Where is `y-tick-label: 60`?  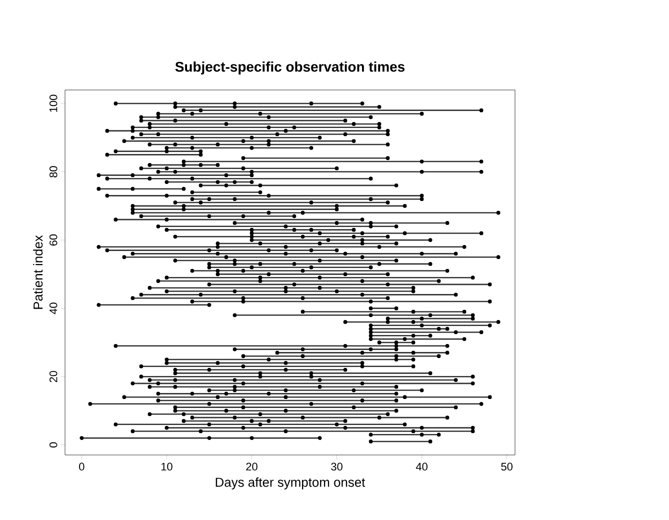
y-tick-label: 60 is located at coordinates (53, 240).